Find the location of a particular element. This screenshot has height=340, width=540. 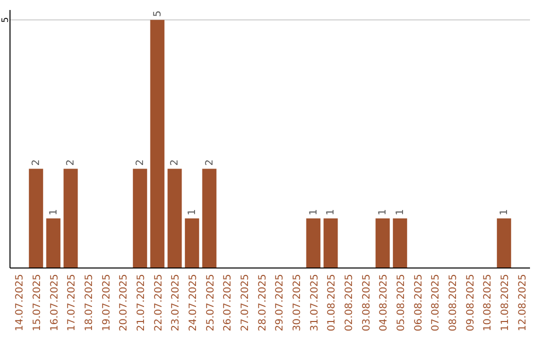

data-label: 5 is located at coordinates (158, 13).